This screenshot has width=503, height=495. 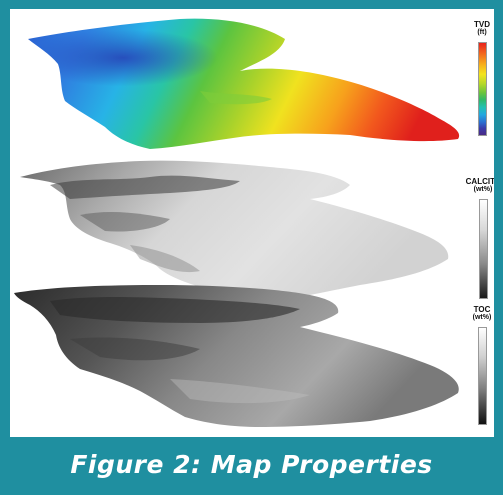 I want to click on toc-legend-unit: (wt%), so click(x=482, y=317).